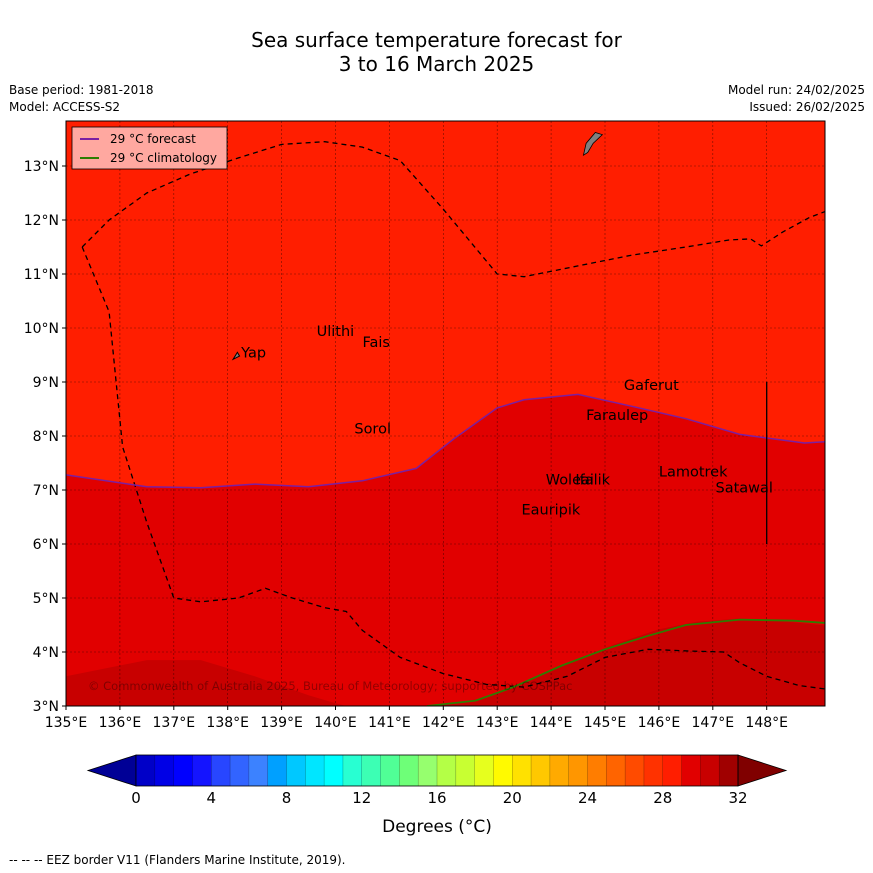  What do you see at coordinates (46, 599) in the screenshot?
I see `lat-tick-label: 5°N` at bounding box center [46, 599].